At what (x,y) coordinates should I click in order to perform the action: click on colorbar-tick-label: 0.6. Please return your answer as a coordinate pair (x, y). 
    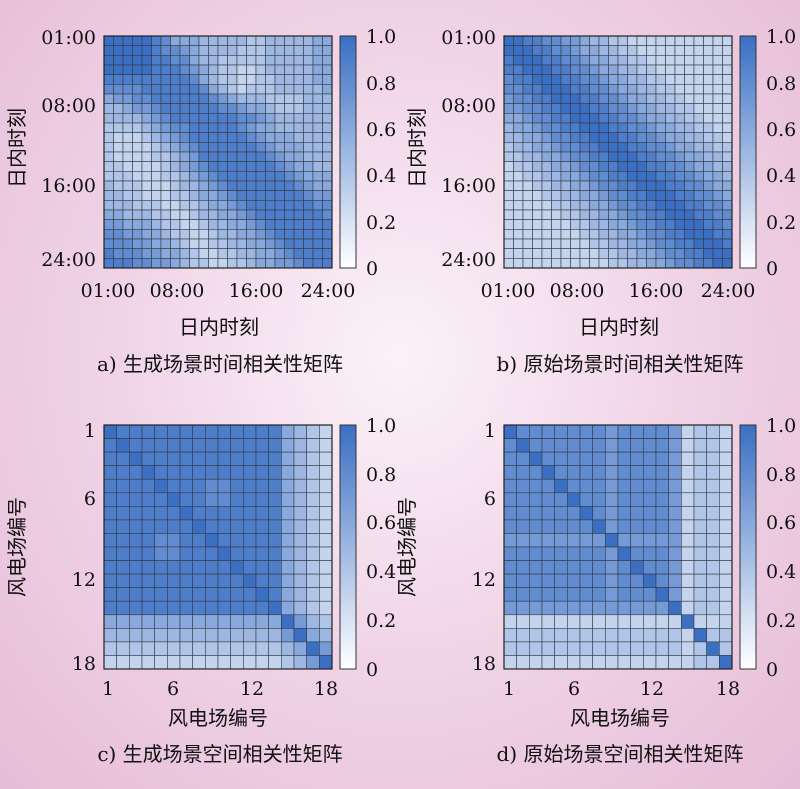
    Looking at the image, I should click on (781, 523).